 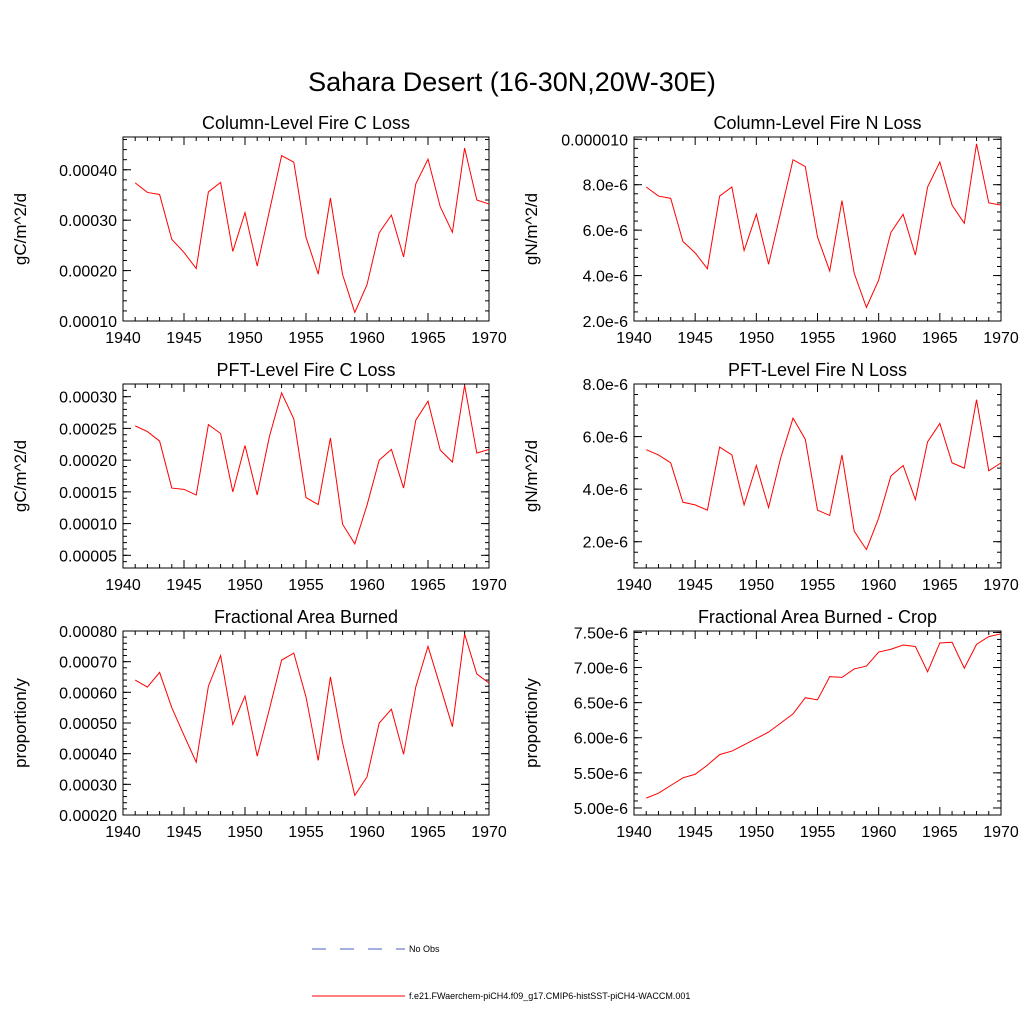 I want to click on panel-title: PFT-Level Fire C Loss, so click(x=305, y=370).